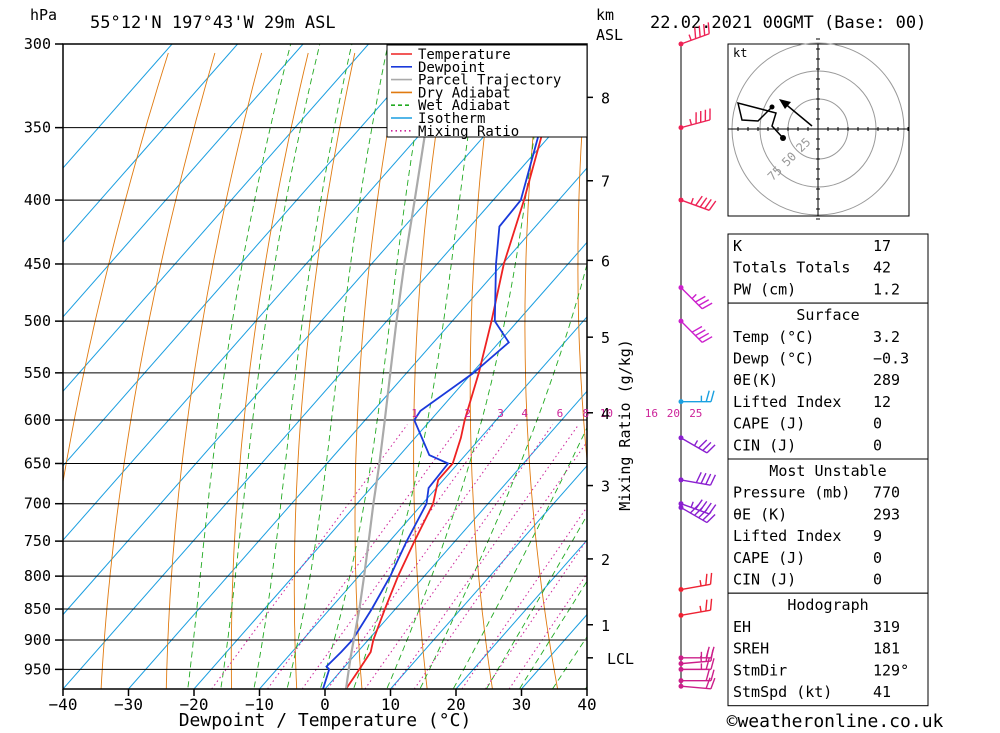  What do you see at coordinates (788, 23) in the screenshot?
I see `datetime-title: 22.02.2021 00GMT (Base: 00)` at bounding box center [788, 23].